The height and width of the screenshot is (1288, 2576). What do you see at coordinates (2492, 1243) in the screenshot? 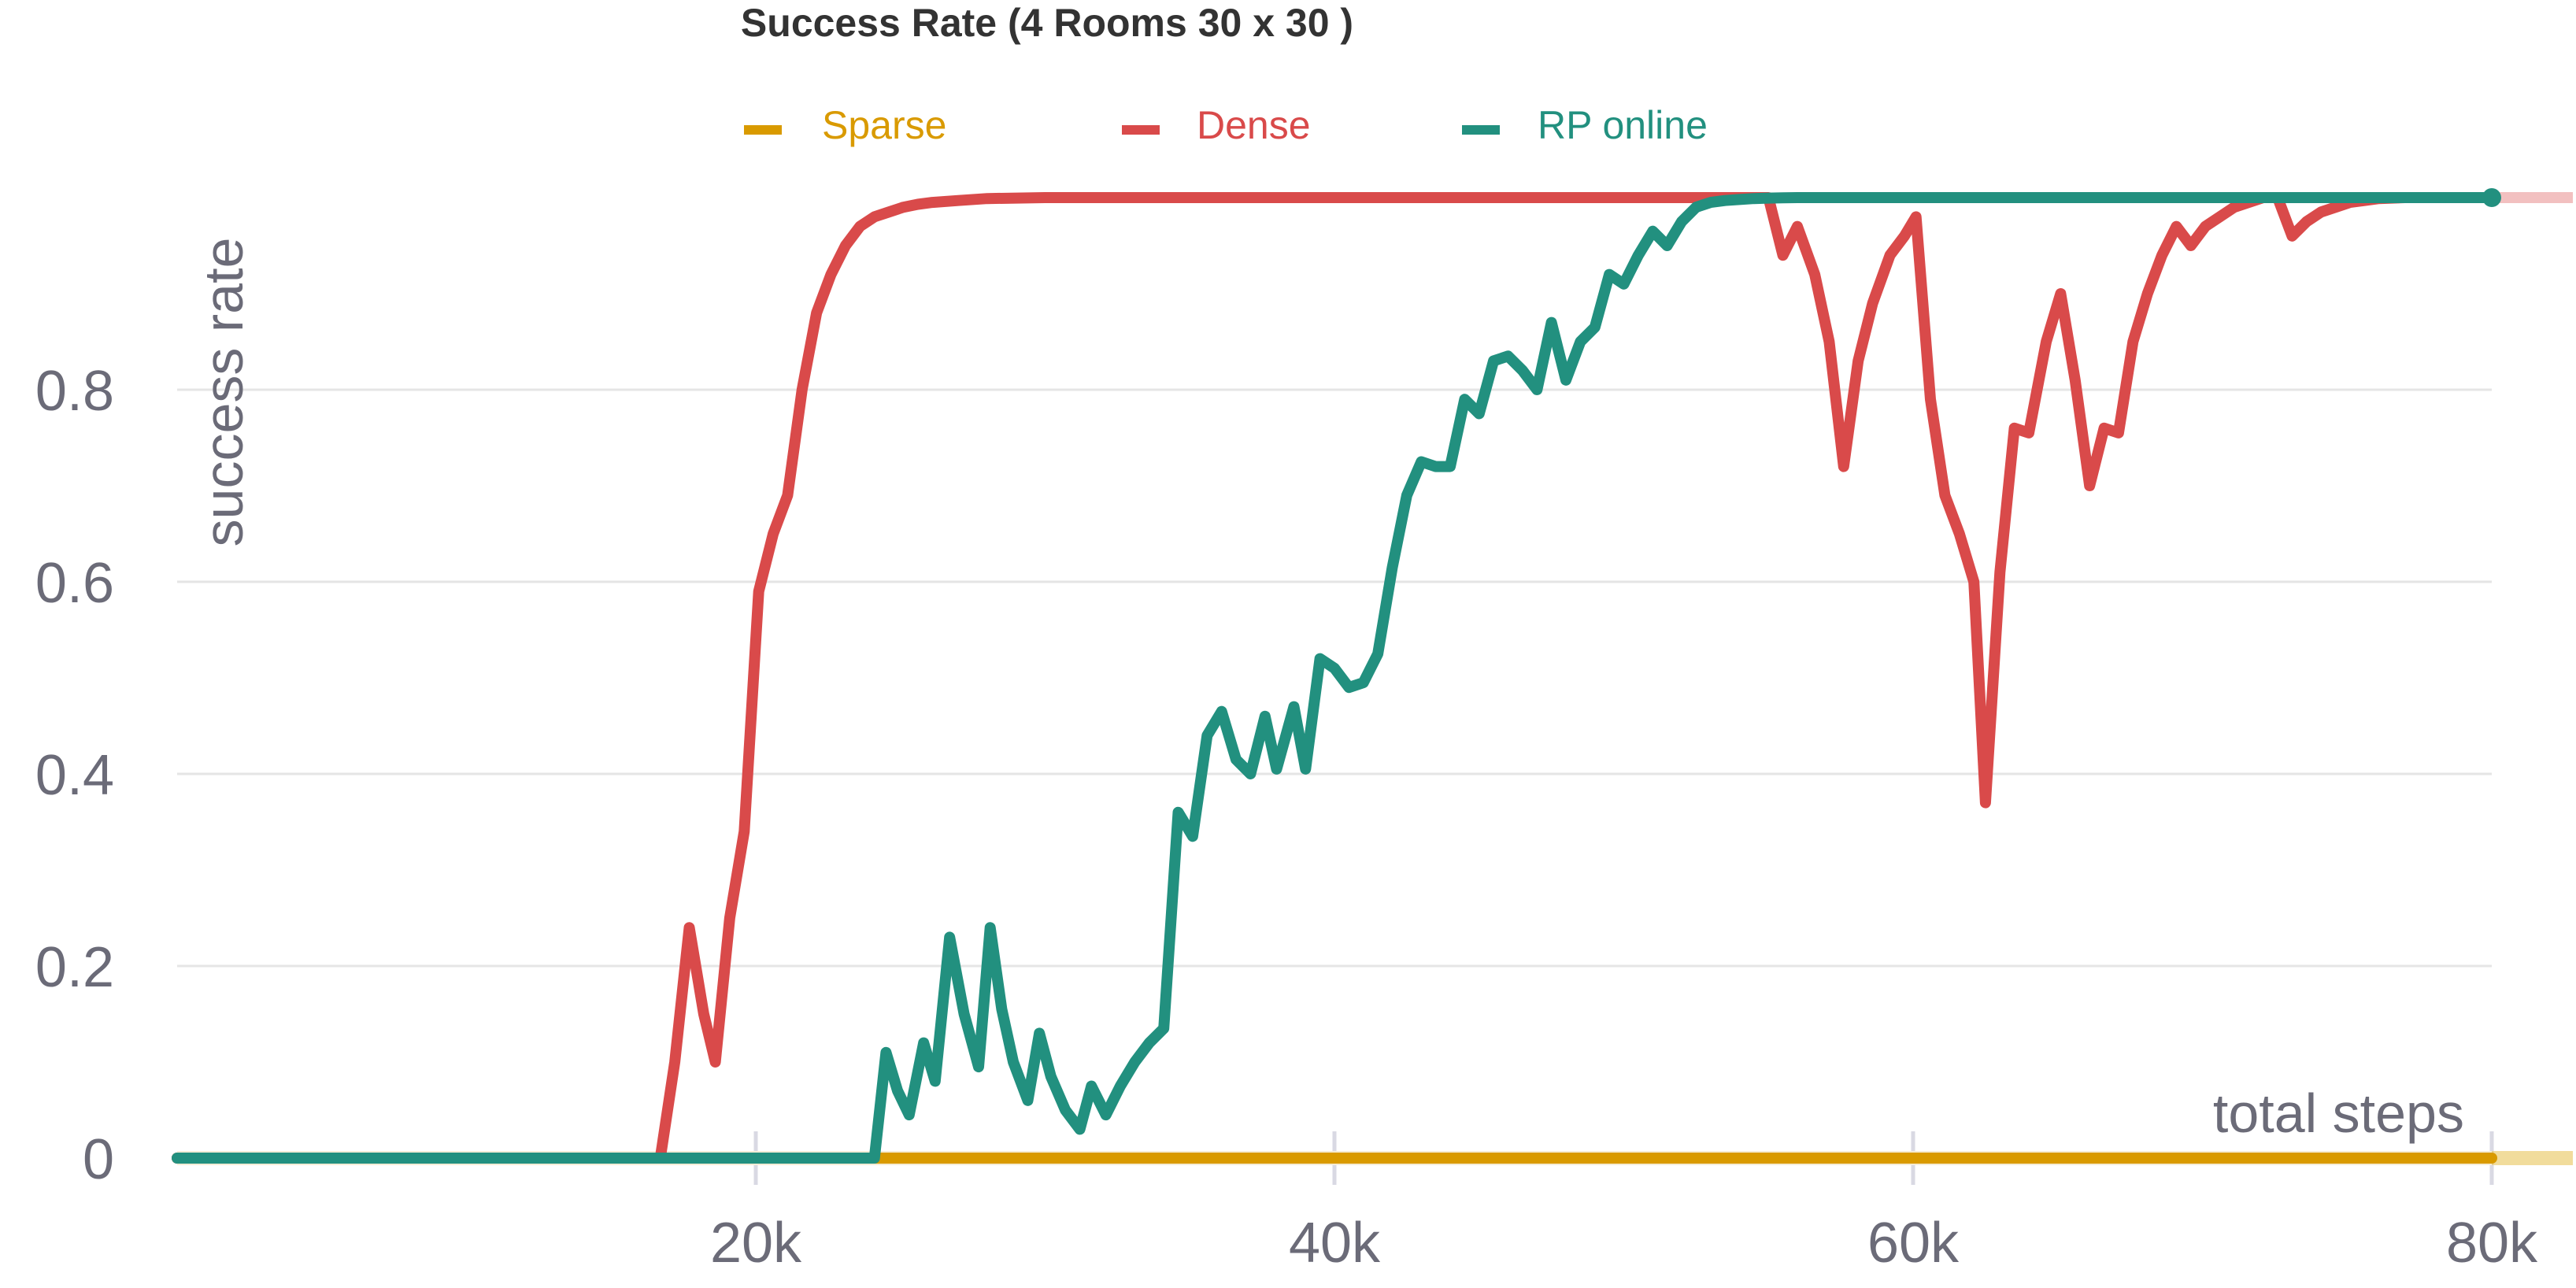
I see `x-tick-label: 80k` at bounding box center [2492, 1243].